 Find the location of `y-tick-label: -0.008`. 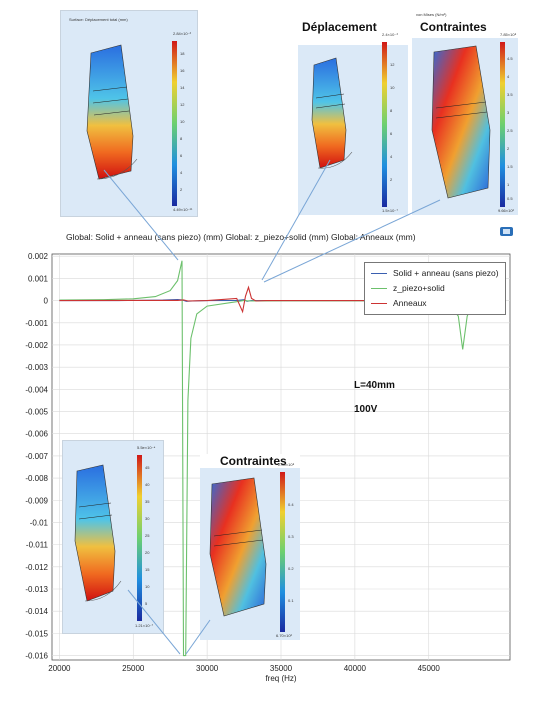

y-tick-label: -0.008 is located at coordinates (36, 478).